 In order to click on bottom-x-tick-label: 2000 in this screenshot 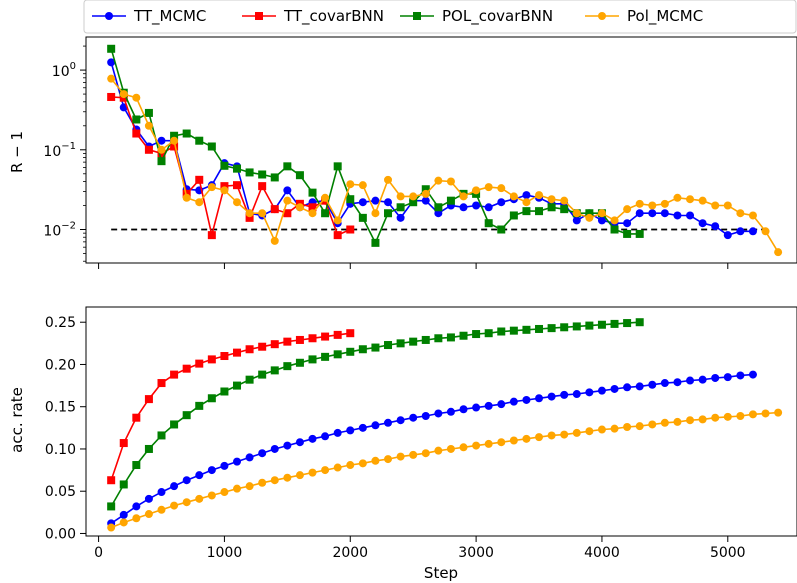, I will do `click(350, 553)`.